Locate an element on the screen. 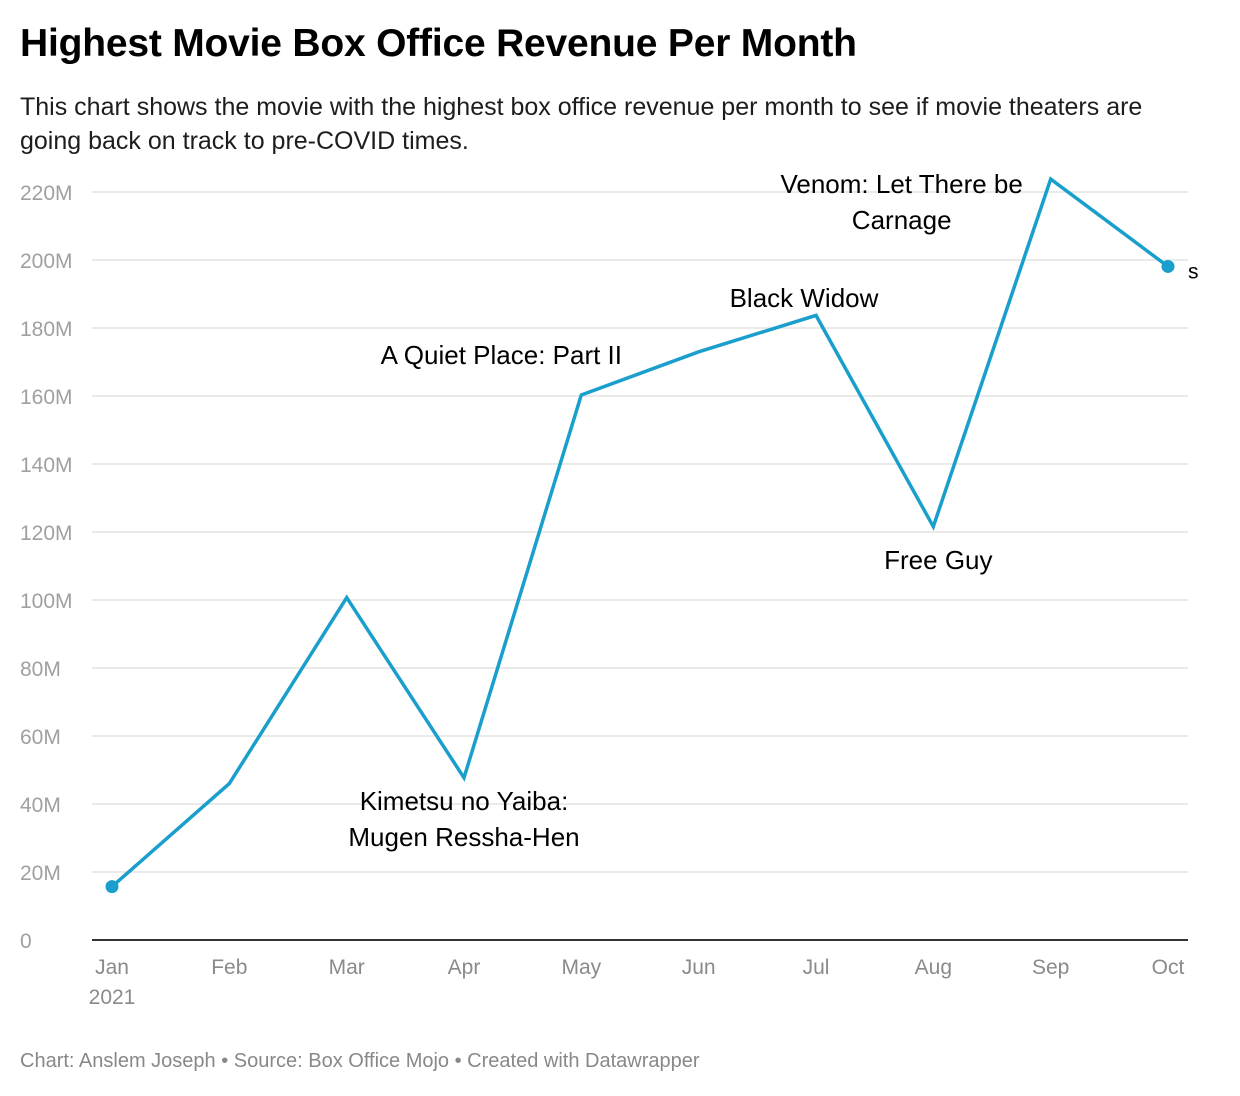 The height and width of the screenshot is (1096, 1240). x-tick-label: Oct is located at coordinates (1168, 967).